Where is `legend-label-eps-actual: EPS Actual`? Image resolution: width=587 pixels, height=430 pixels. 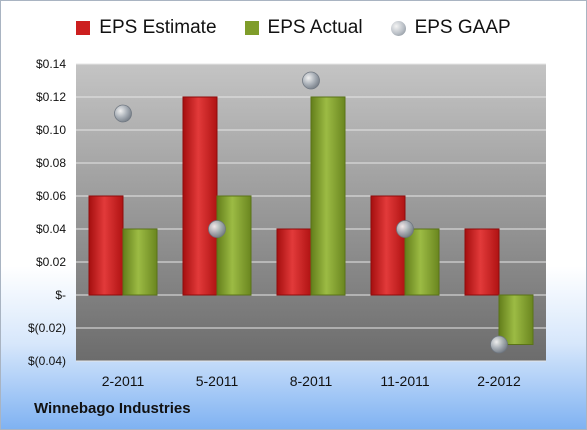
legend-label-eps-actual: EPS Actual is located at coordinates (315, 27).